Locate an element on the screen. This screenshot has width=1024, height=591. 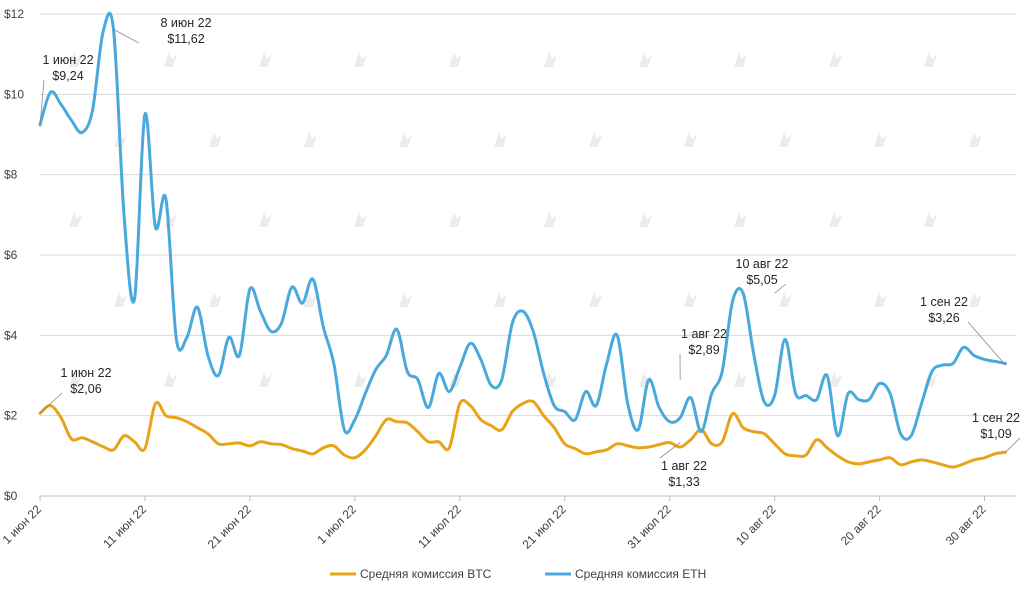
annotation-value: $1,33 is located at coordinates (683, 482).